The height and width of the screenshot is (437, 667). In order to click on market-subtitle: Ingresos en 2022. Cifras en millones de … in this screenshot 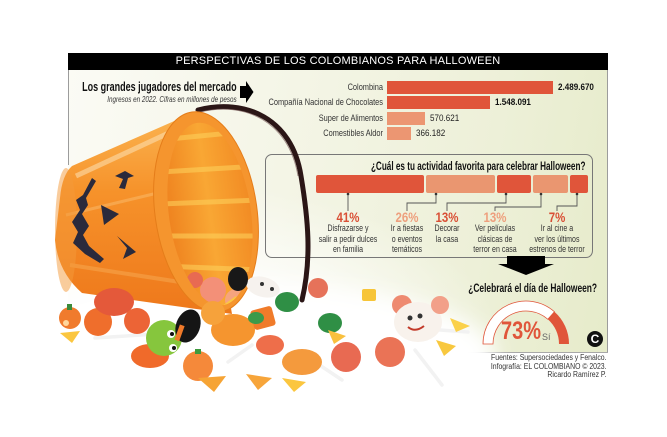, I will do `click(172, 99)`.